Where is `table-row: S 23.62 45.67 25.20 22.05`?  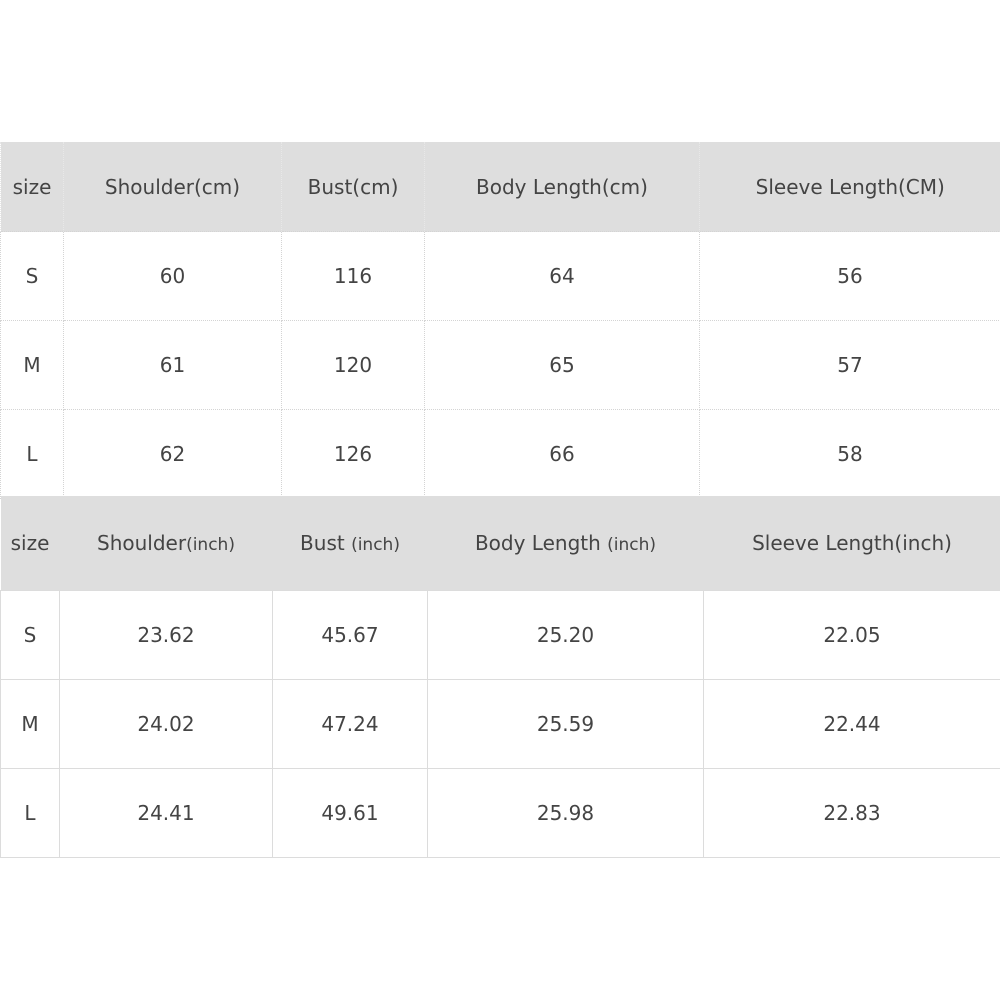
table-row: S 23.62 45.67 25.20 22.05 is located at coordinates (500, 635).